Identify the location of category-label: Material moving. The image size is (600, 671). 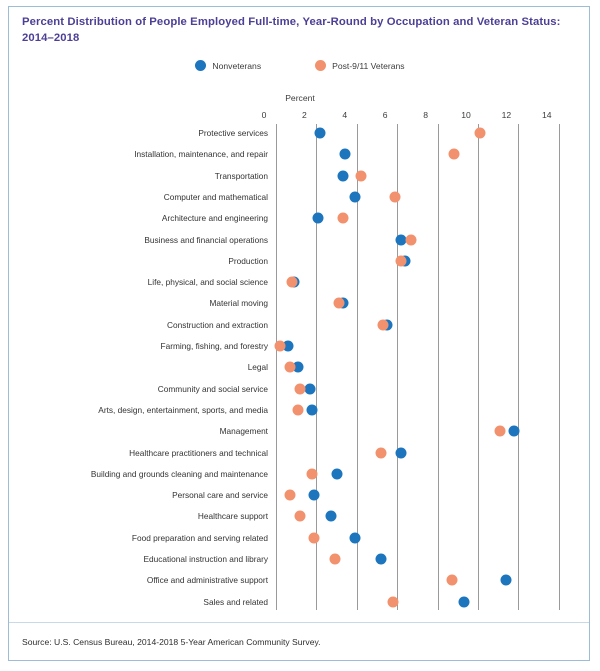
(238, 303).